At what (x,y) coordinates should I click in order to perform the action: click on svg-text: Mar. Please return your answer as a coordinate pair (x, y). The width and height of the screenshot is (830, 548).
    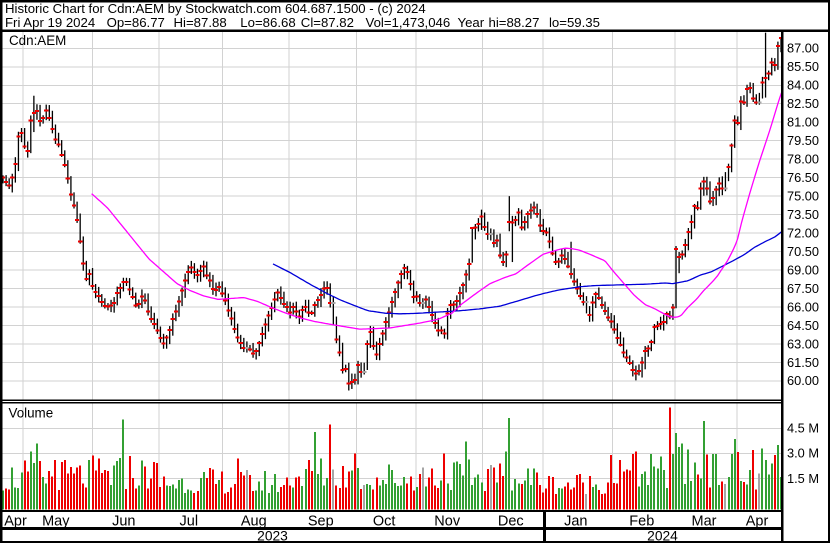
    Looking at the image, I should click on (704, 521).